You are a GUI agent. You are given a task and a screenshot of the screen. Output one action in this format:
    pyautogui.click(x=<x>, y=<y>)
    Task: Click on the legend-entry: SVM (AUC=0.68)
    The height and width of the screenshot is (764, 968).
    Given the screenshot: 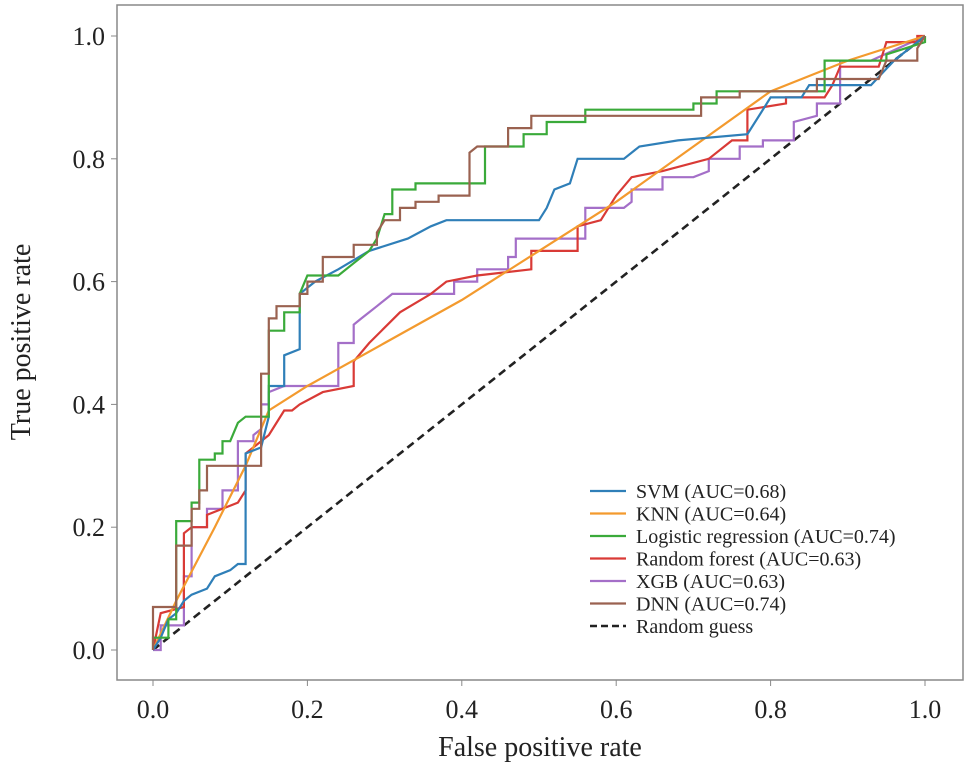 What is the action you would take?
    pyautogui.click(x=711, y=492)
    